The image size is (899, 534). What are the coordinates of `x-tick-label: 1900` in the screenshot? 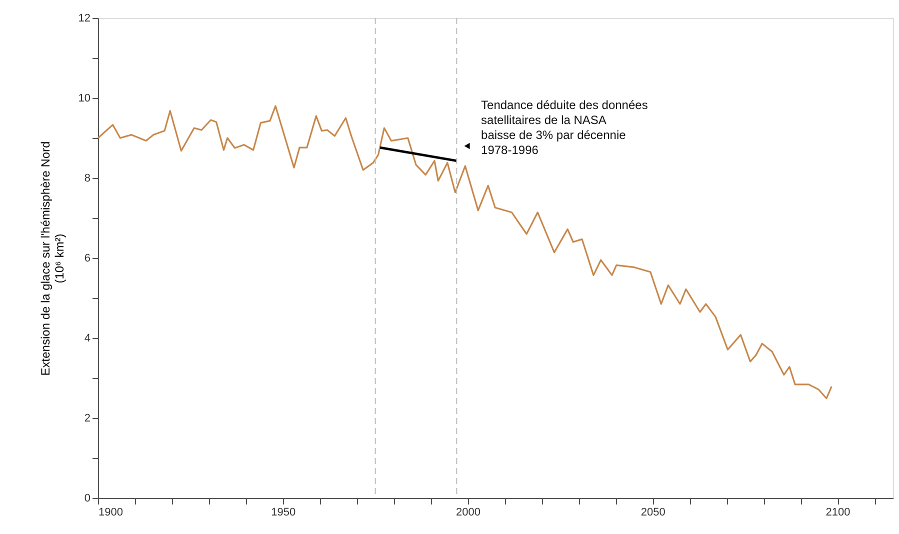 It's located at (110, 512).